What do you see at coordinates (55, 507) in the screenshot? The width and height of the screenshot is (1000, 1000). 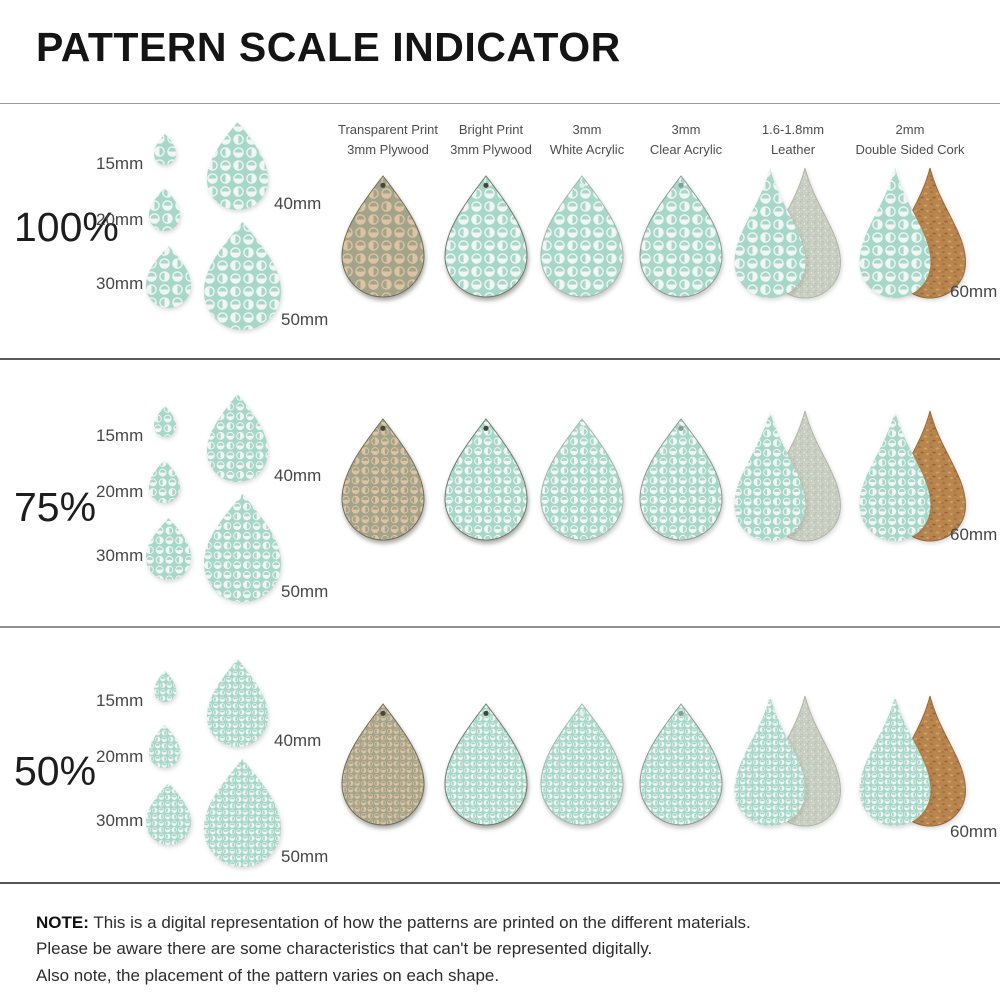 I see `scale-percent-label: 75%` at bounding box center [55, 507].